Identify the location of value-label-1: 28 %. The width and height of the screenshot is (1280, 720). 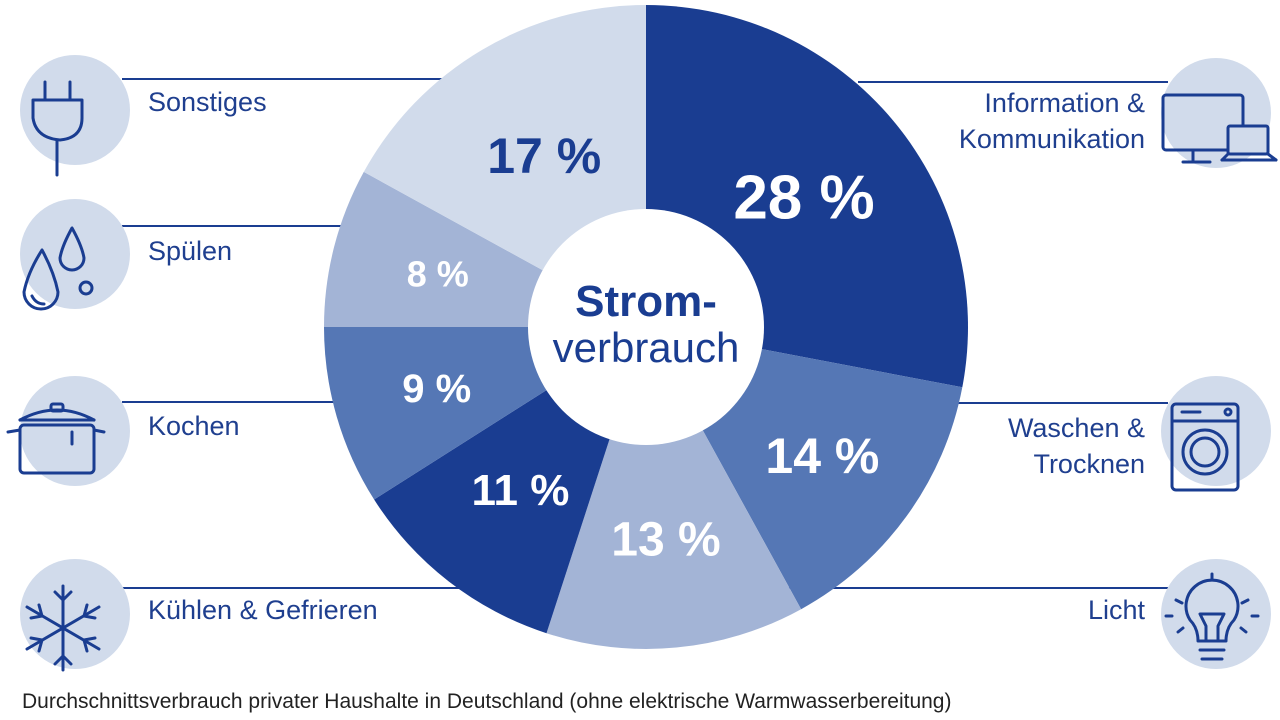
(803, 198).